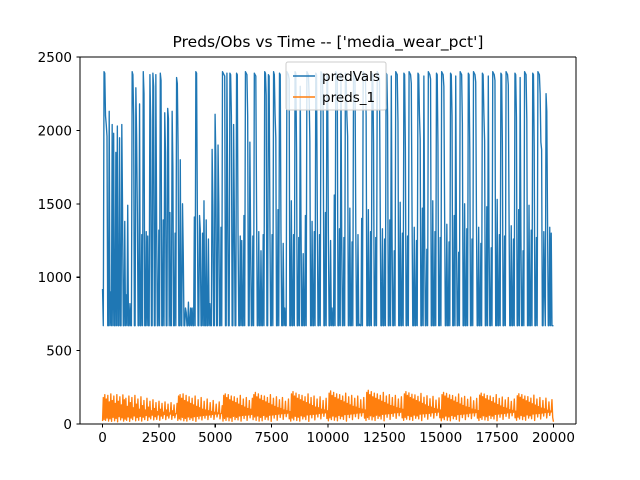  I want to click on legend-label-predVals: predVals, so click(351, 77).